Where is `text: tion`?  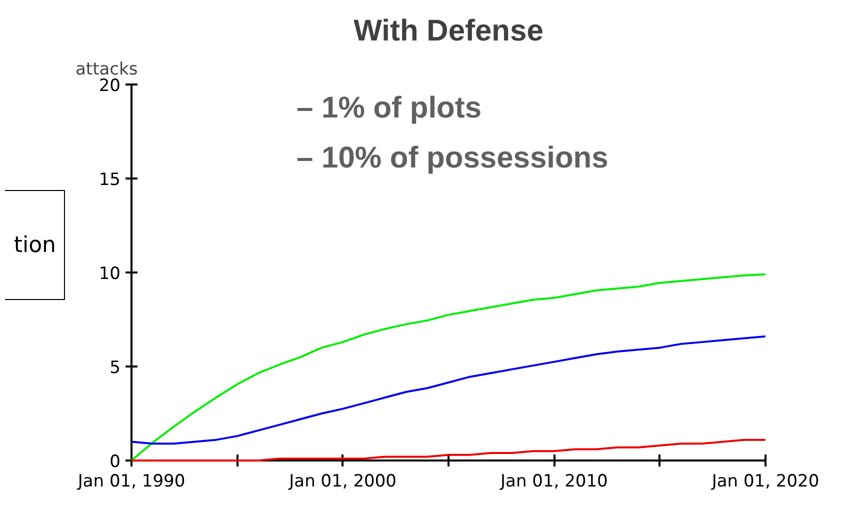 text: tion is located at coordinates (35, 246).